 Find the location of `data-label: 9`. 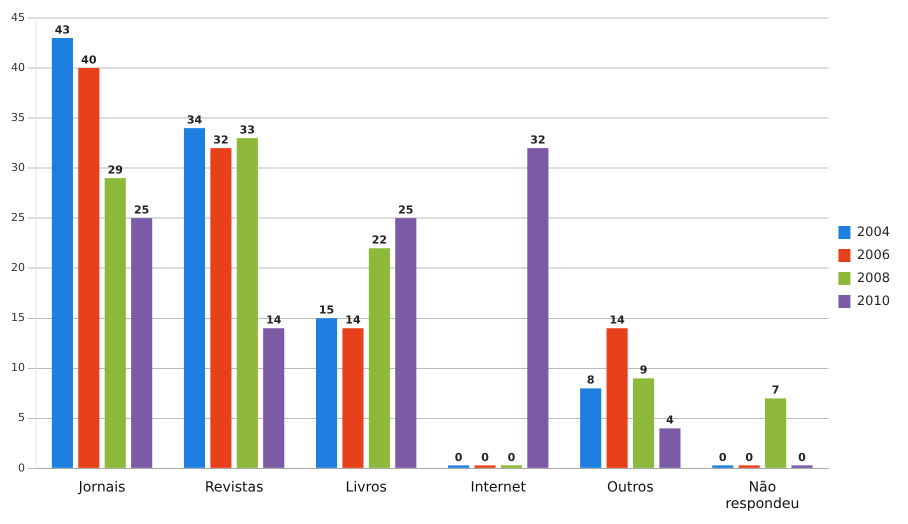

data-label: 9 is located at coordinates (644, 370).